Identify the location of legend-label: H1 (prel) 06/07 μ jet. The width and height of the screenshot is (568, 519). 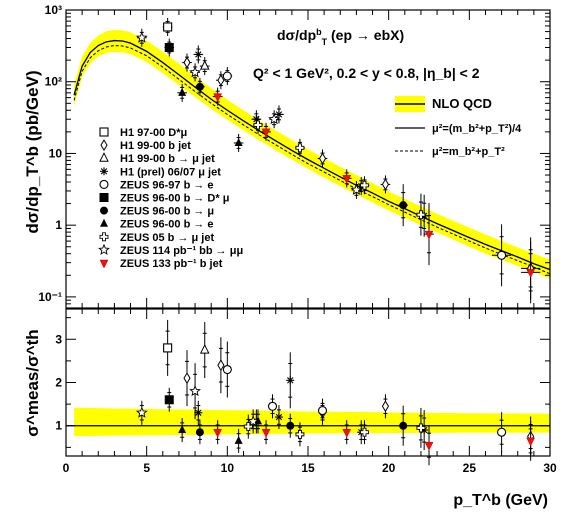
(170, 172).